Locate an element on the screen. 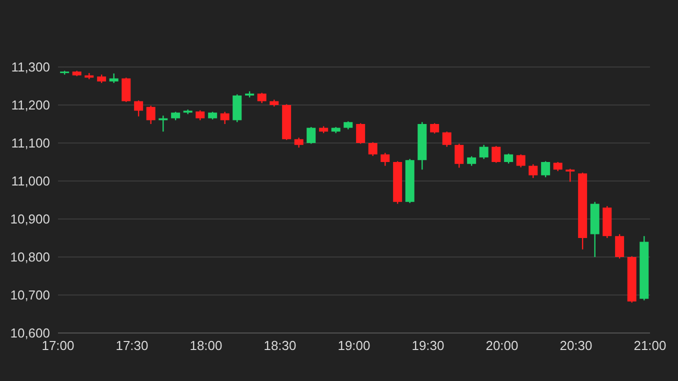 Image resolution: width=678 pixels, height=381 pixels. x-tick-label: 18:30 is located at coordinates (280, 346).